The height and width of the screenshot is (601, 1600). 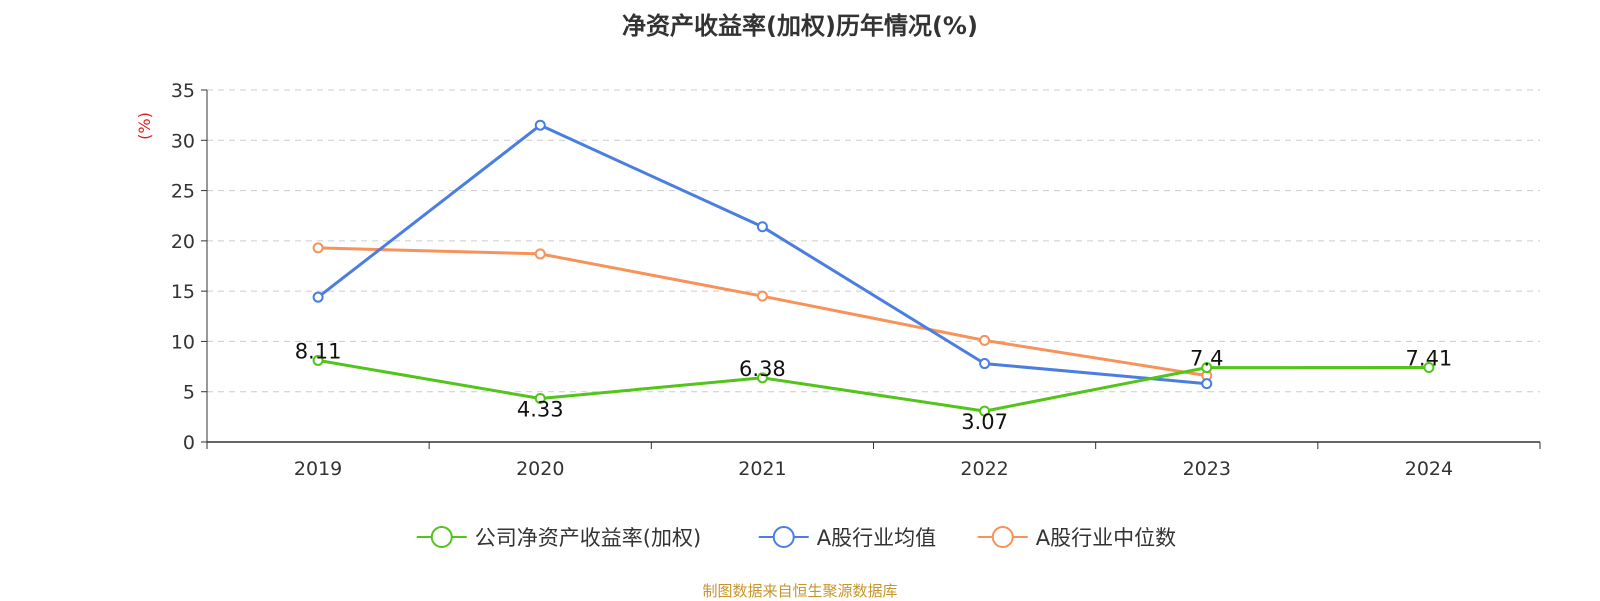 I want to click on legend-item: A股行业均值, so click(x=847, y=538).